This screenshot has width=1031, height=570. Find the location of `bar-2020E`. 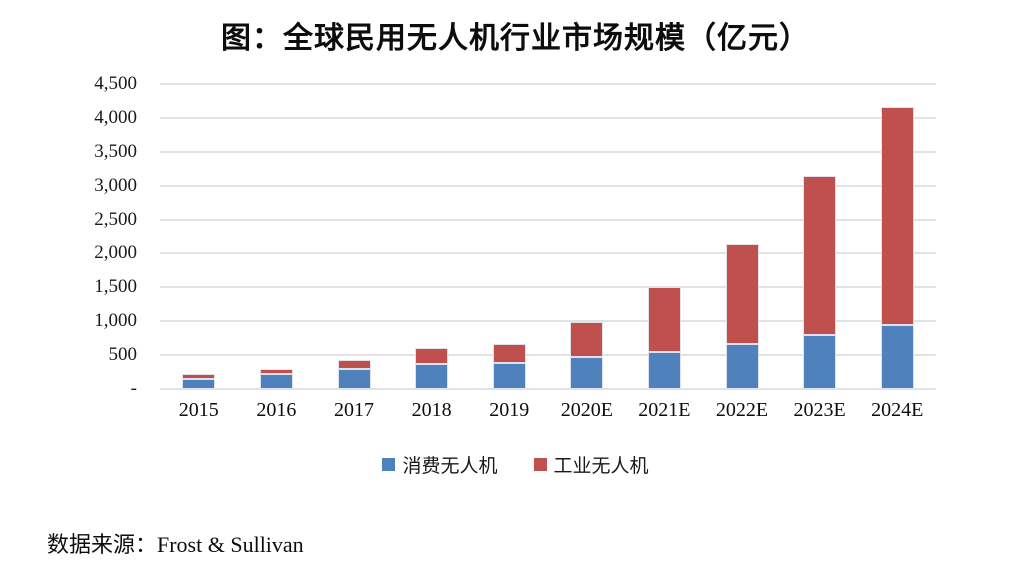

bar-2020E is located at coordinates (587, 236).